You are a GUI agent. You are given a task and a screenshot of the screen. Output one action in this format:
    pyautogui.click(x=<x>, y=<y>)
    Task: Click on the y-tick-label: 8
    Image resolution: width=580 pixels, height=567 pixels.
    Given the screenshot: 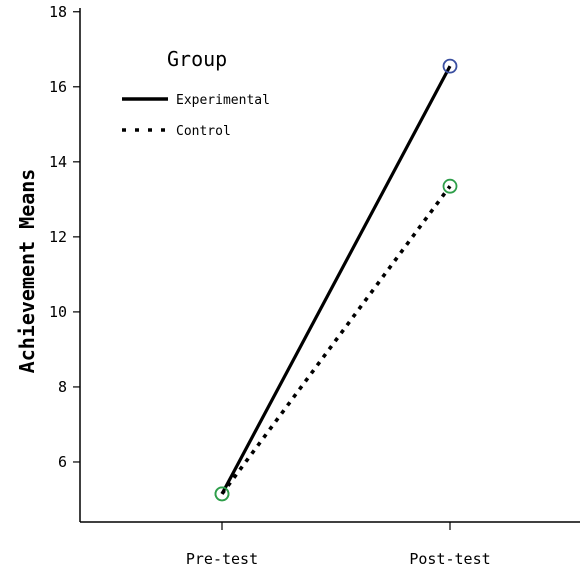 What is the action you would take?
    pyautogui.click(x=62, y=387)
    